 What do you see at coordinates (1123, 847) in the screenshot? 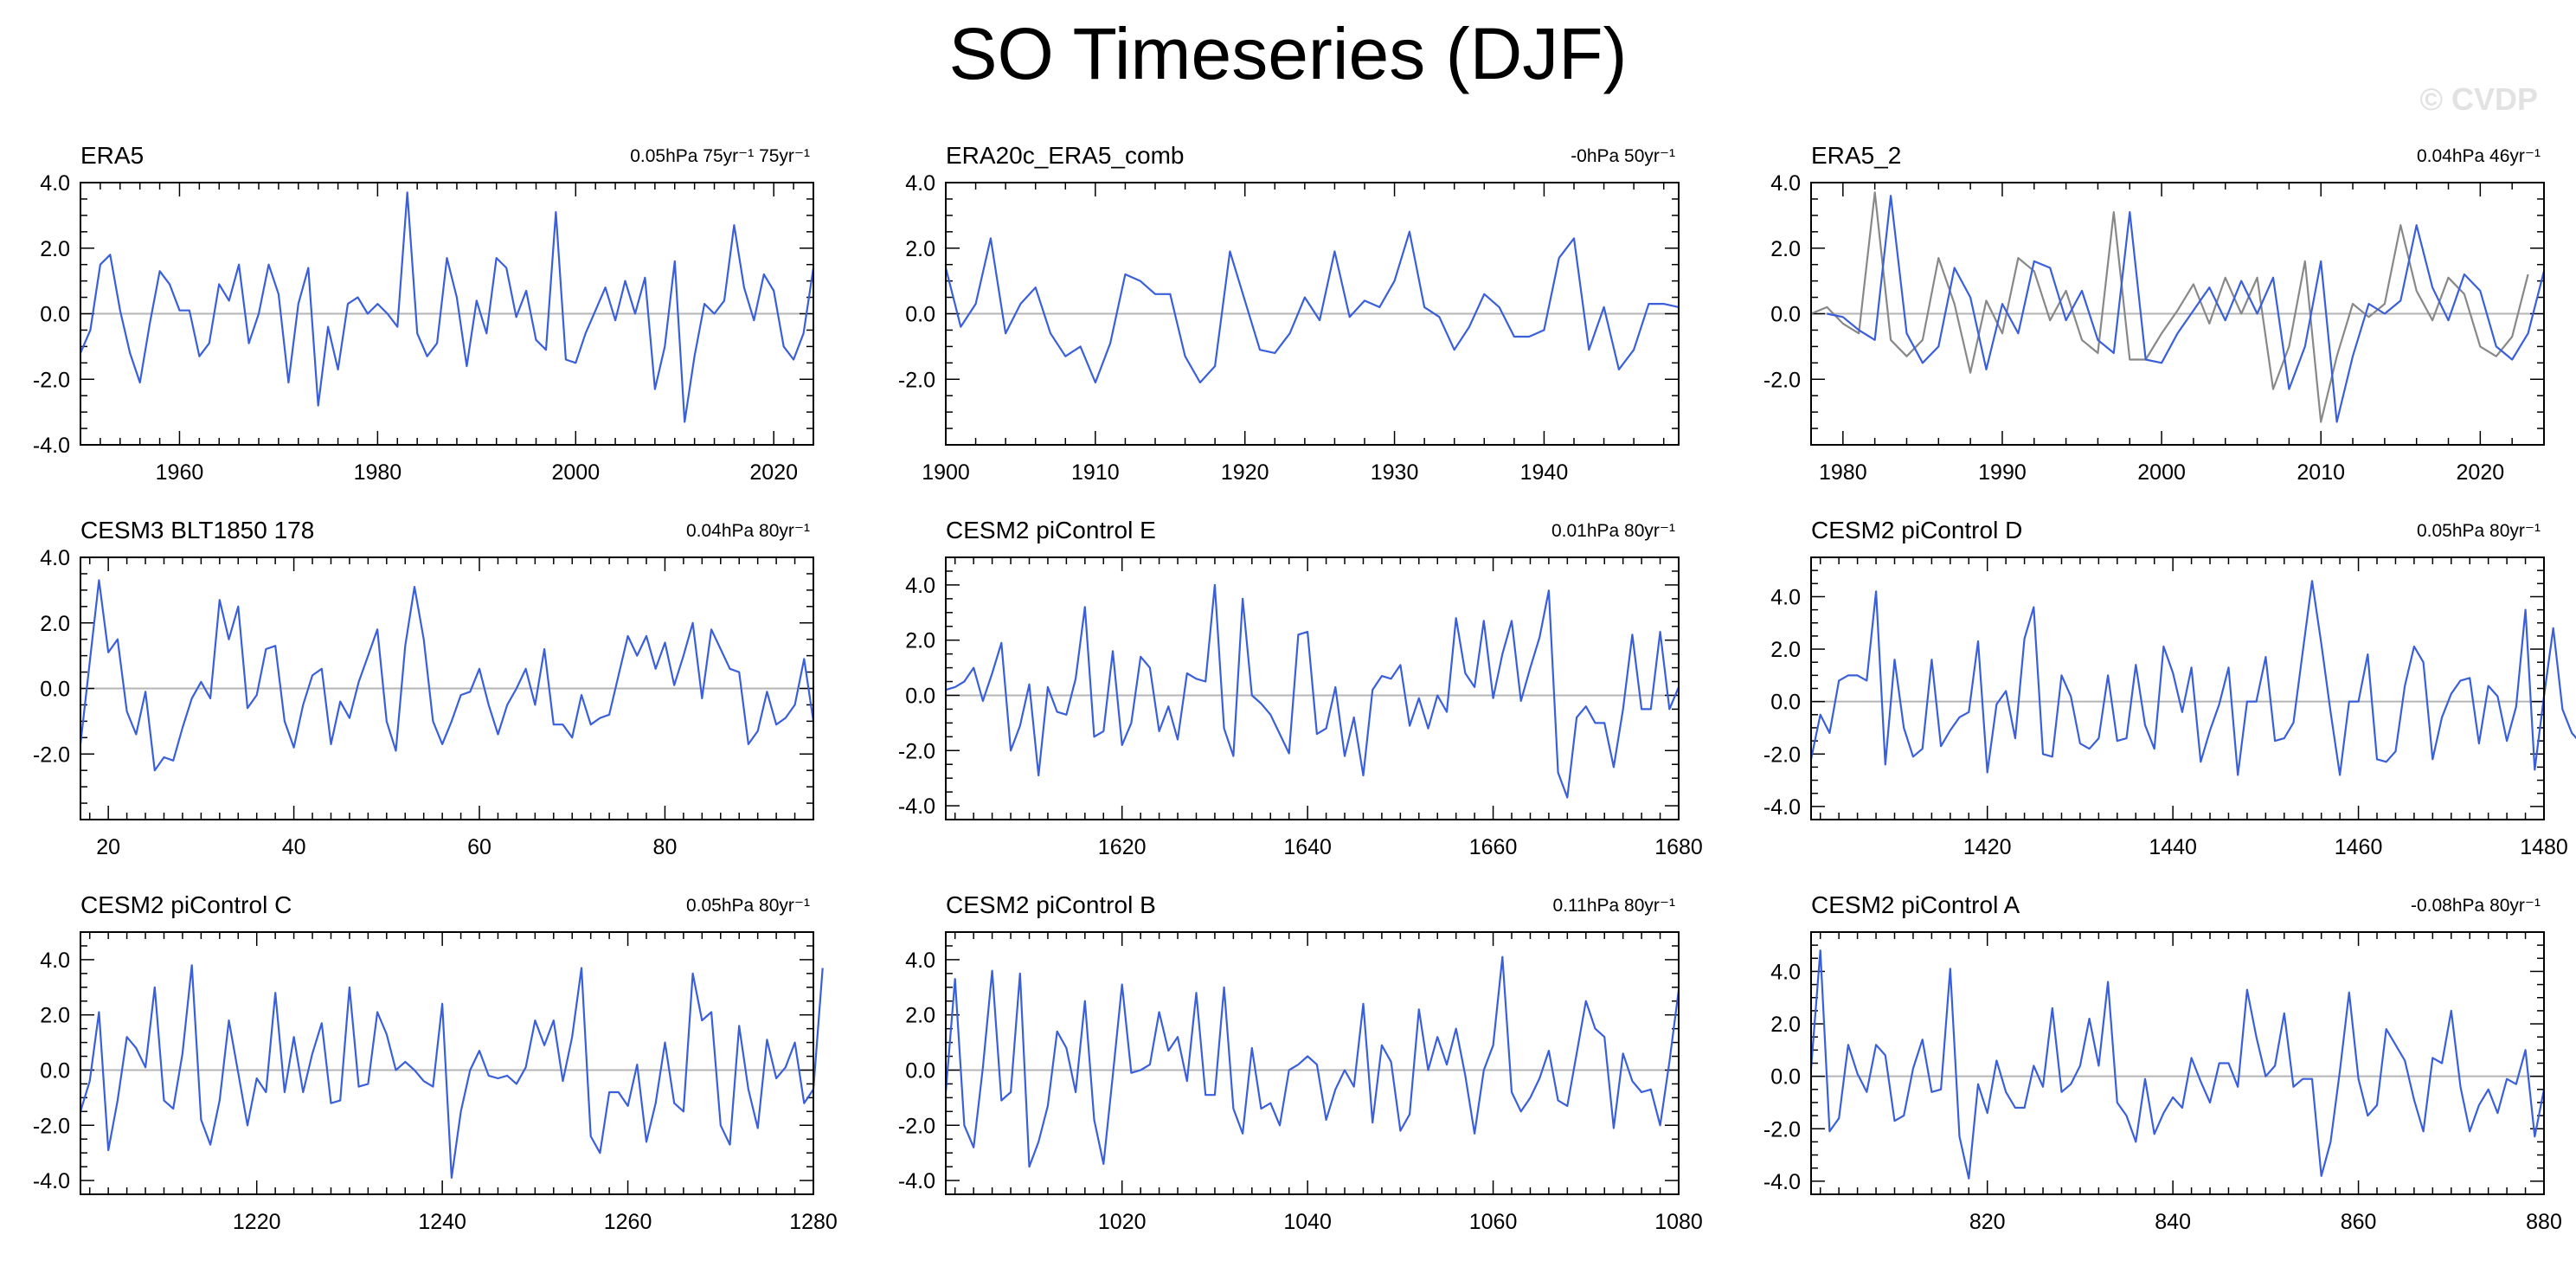
I see `x-tick-label: 1620` at bounding box center [1123, 847].